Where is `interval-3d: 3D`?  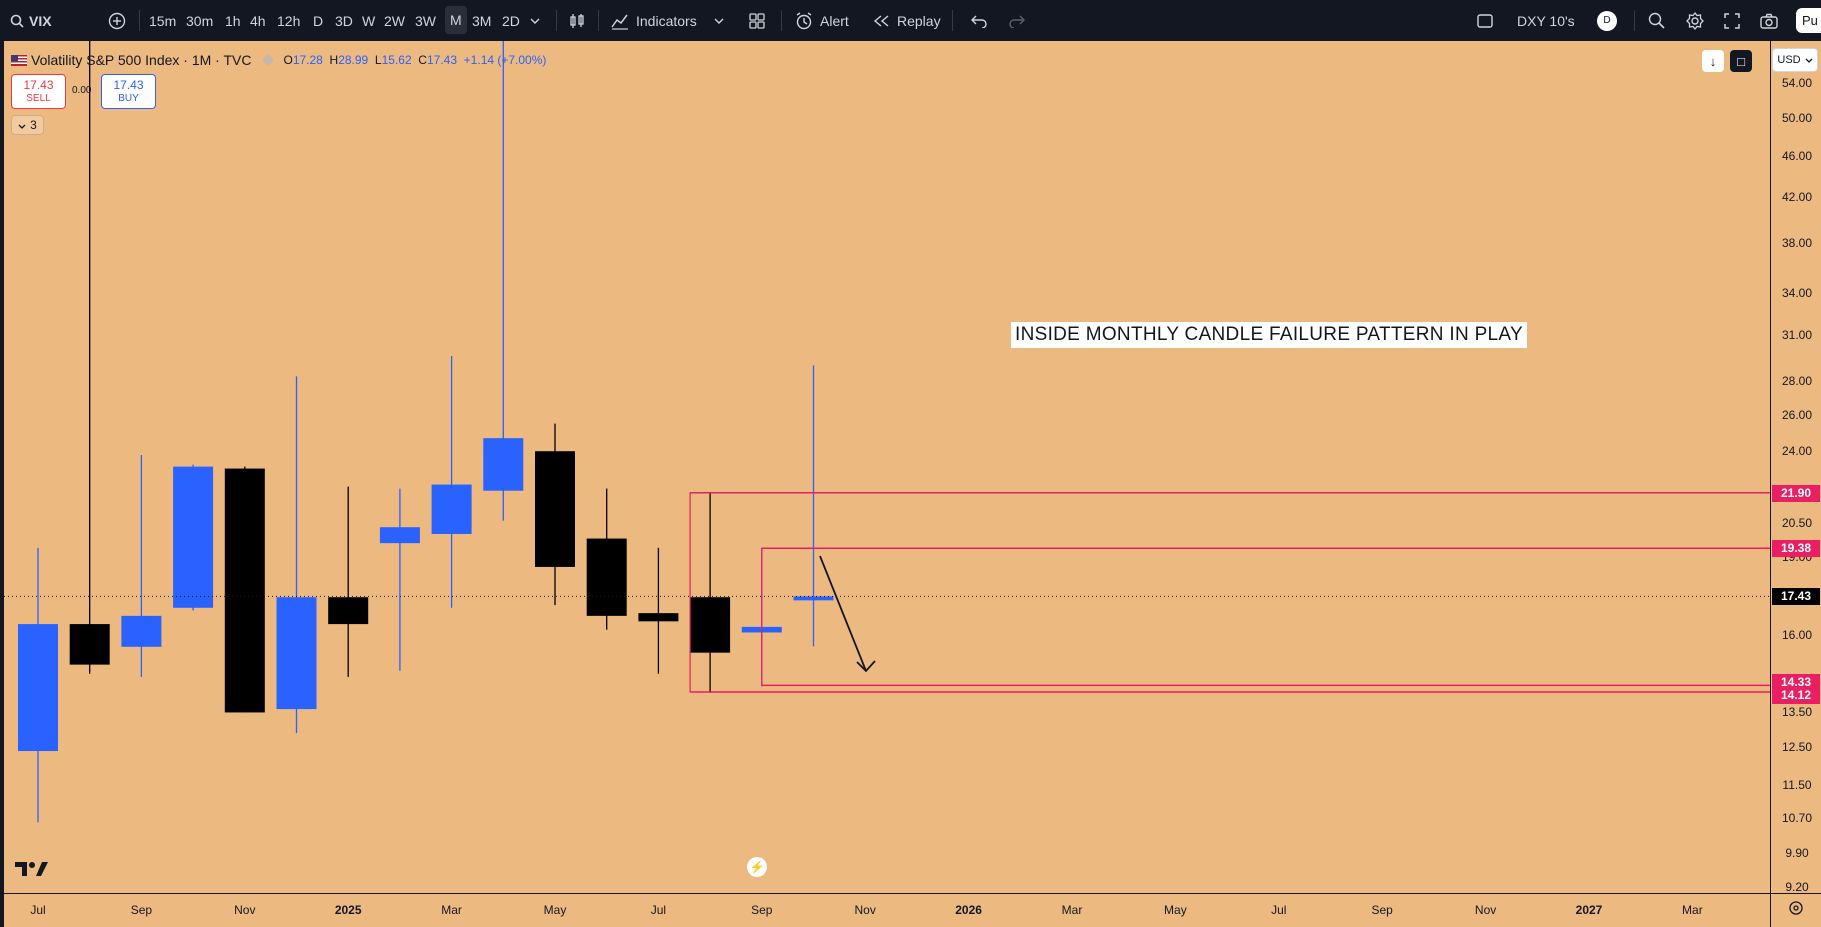 interval-3d: 3D is located at coordinates (344, 20).